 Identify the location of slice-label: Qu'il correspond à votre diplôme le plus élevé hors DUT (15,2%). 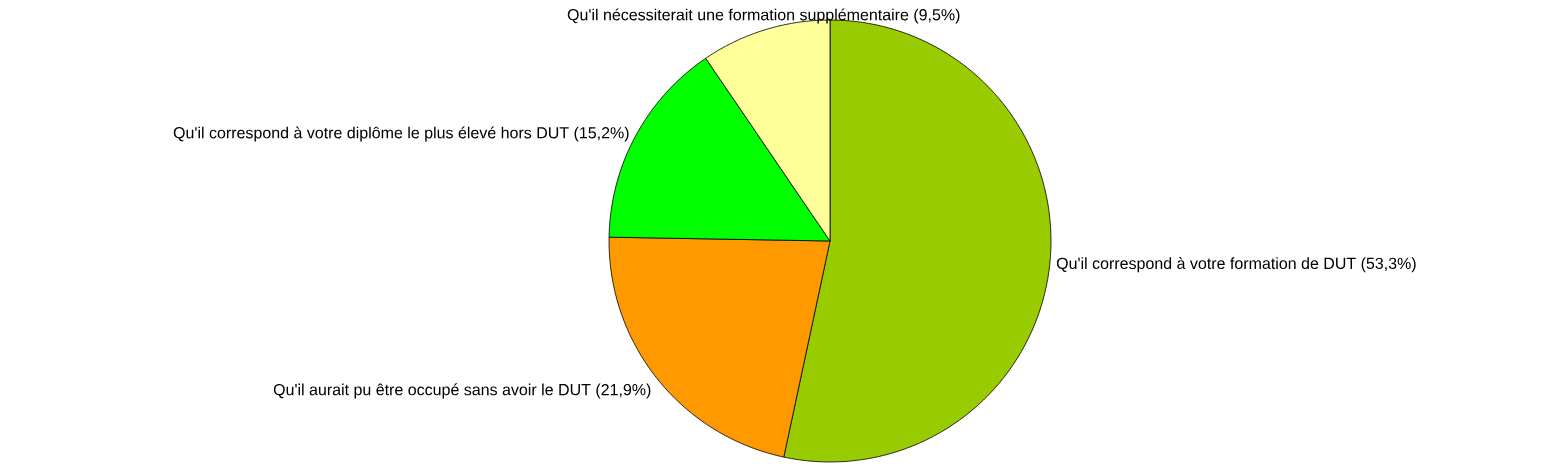
(401, 134).